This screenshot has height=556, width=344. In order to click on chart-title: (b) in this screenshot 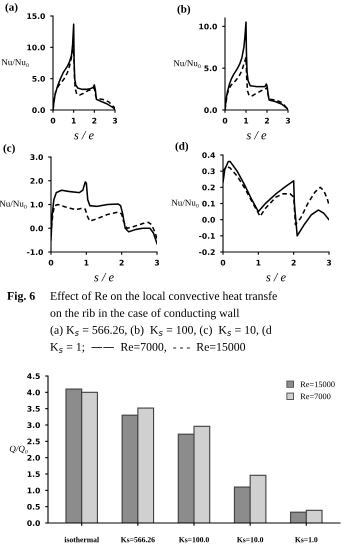, I will do `click(183, 10)`.